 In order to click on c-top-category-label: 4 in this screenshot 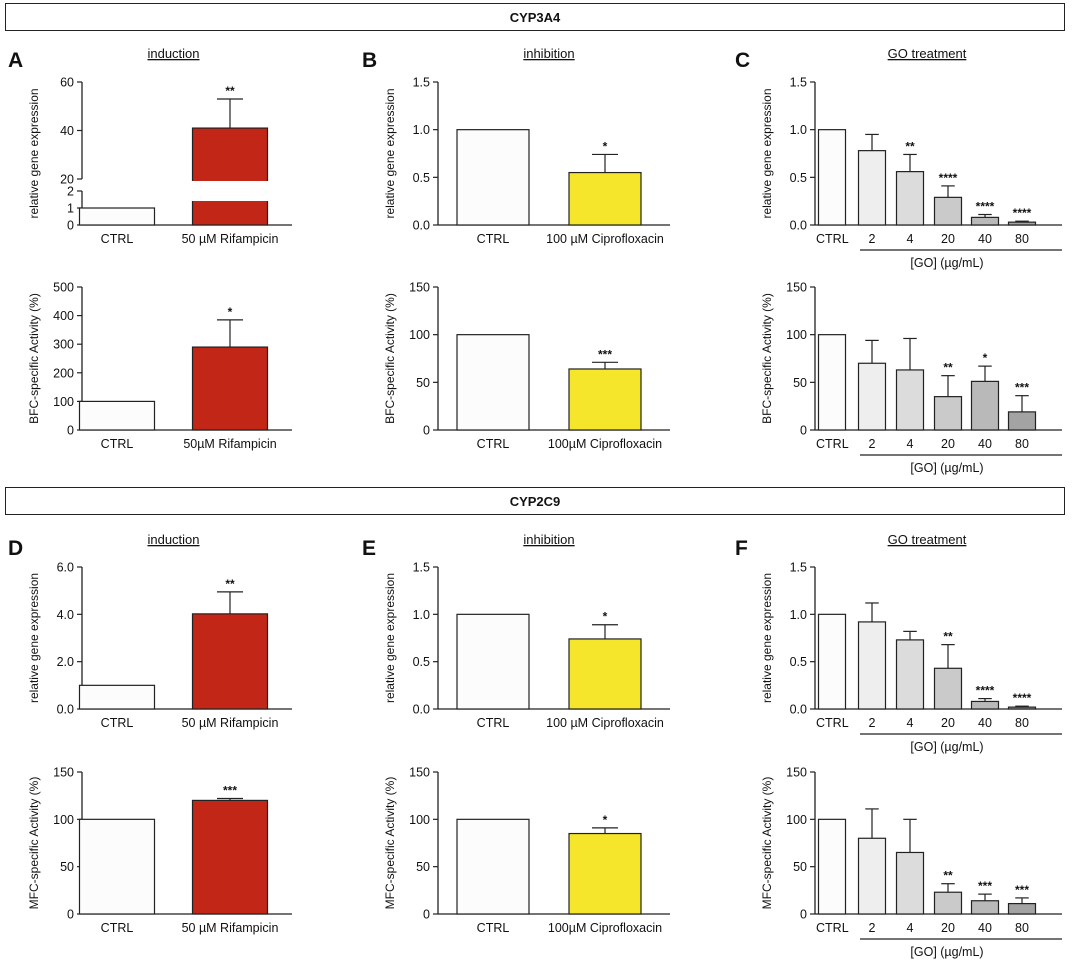, I will do `click(910, 239)`.